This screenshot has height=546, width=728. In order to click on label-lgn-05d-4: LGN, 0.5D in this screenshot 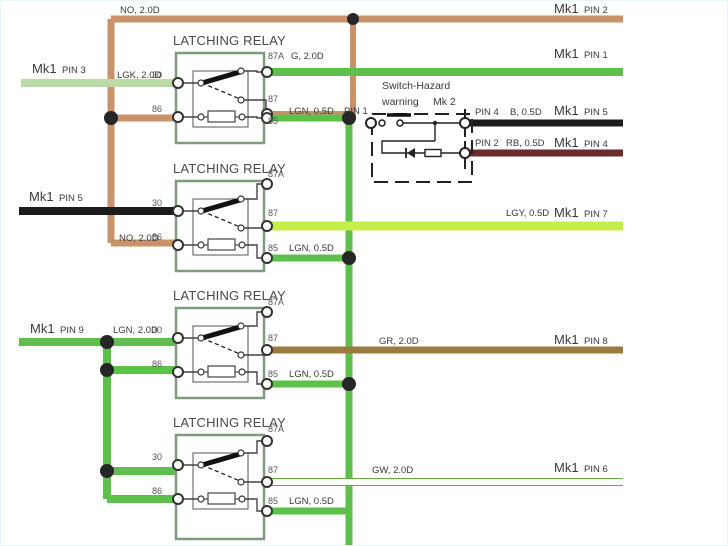, I will do `click(311, 501)`.